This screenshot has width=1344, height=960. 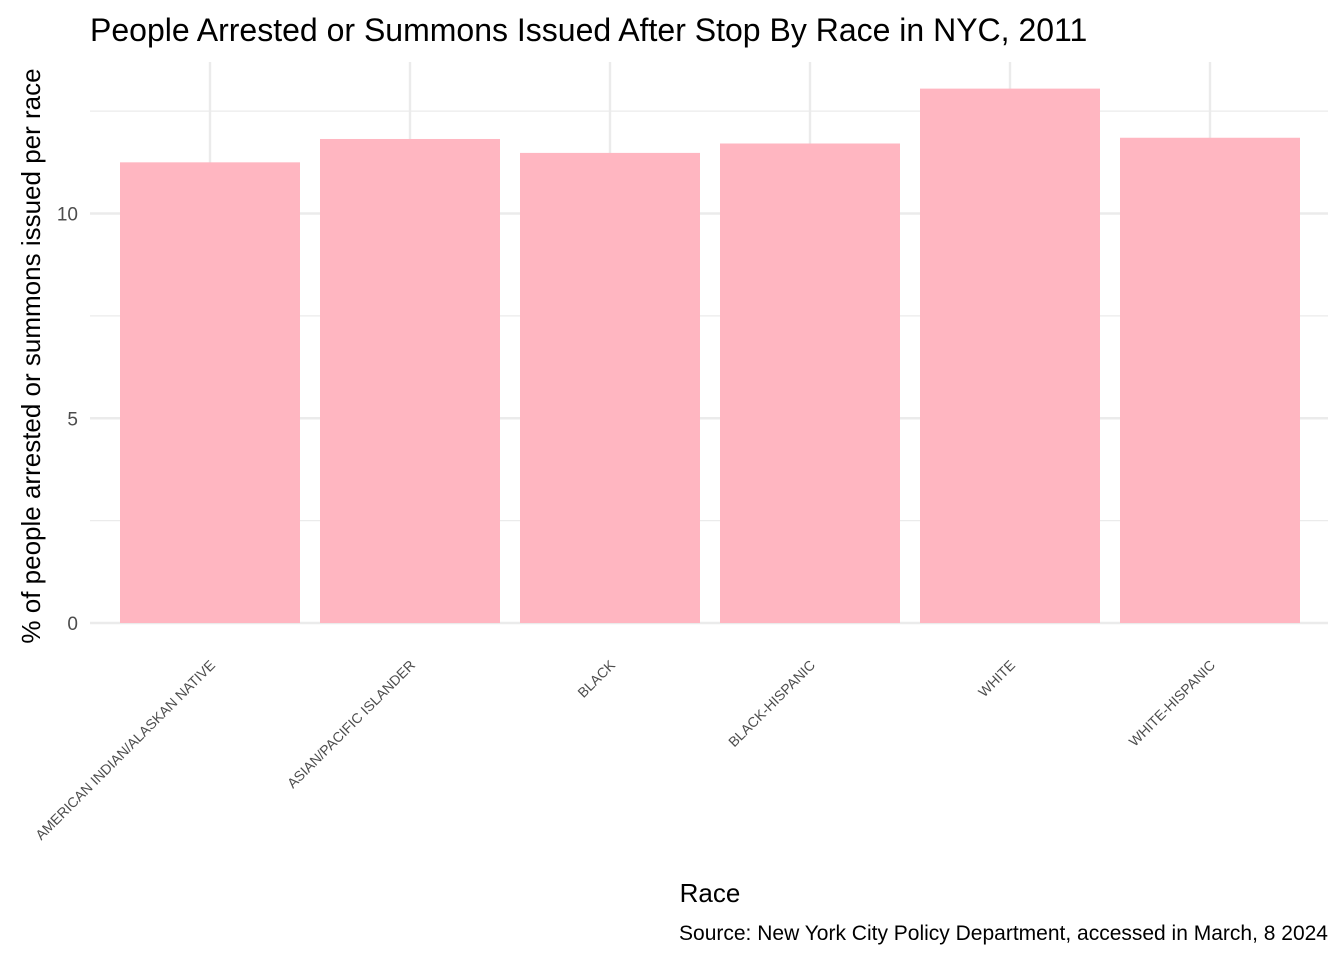 What do you see at coordinates (72, 624) in the screenshot?
I see `y-tick-label: 0` at bounding box center [72, 624].